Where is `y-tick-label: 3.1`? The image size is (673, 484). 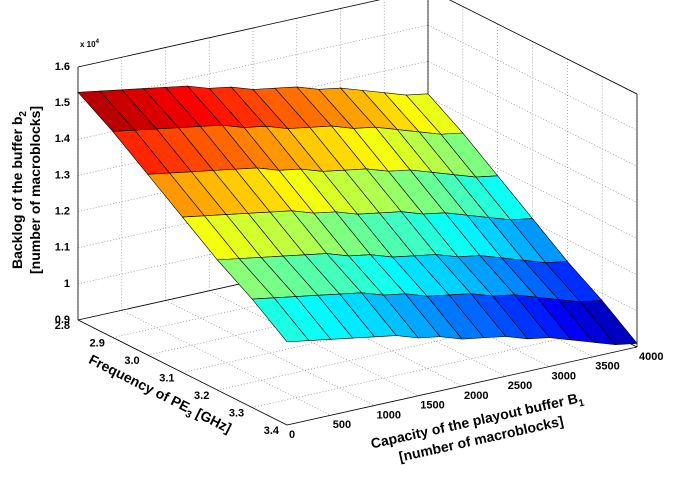
y-tick-label: 3.1 is located at coordinates (166, 378).